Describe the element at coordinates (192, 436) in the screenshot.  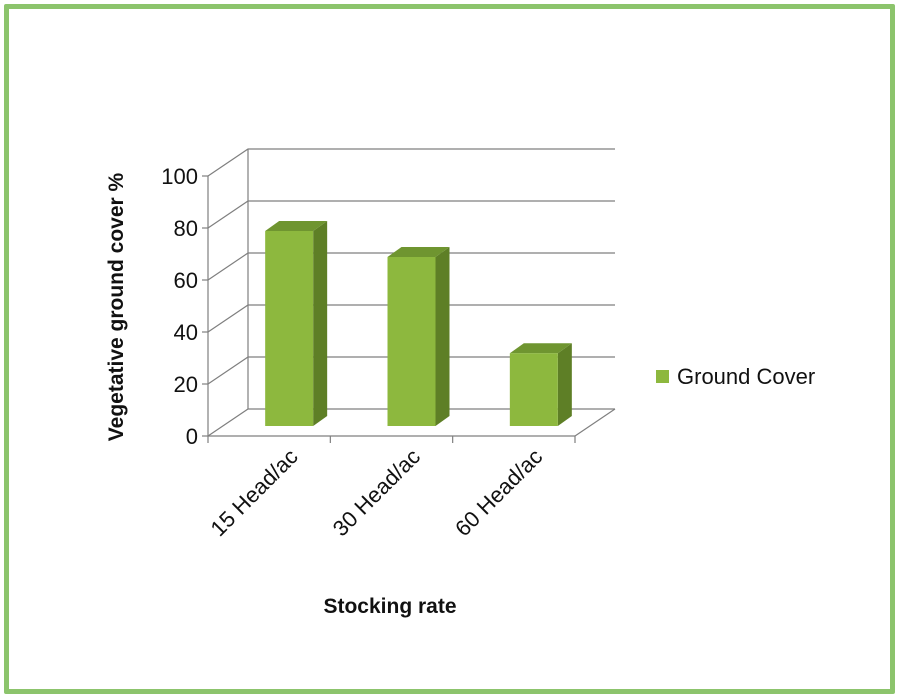
I see `y-tick-label: 0` at that location.